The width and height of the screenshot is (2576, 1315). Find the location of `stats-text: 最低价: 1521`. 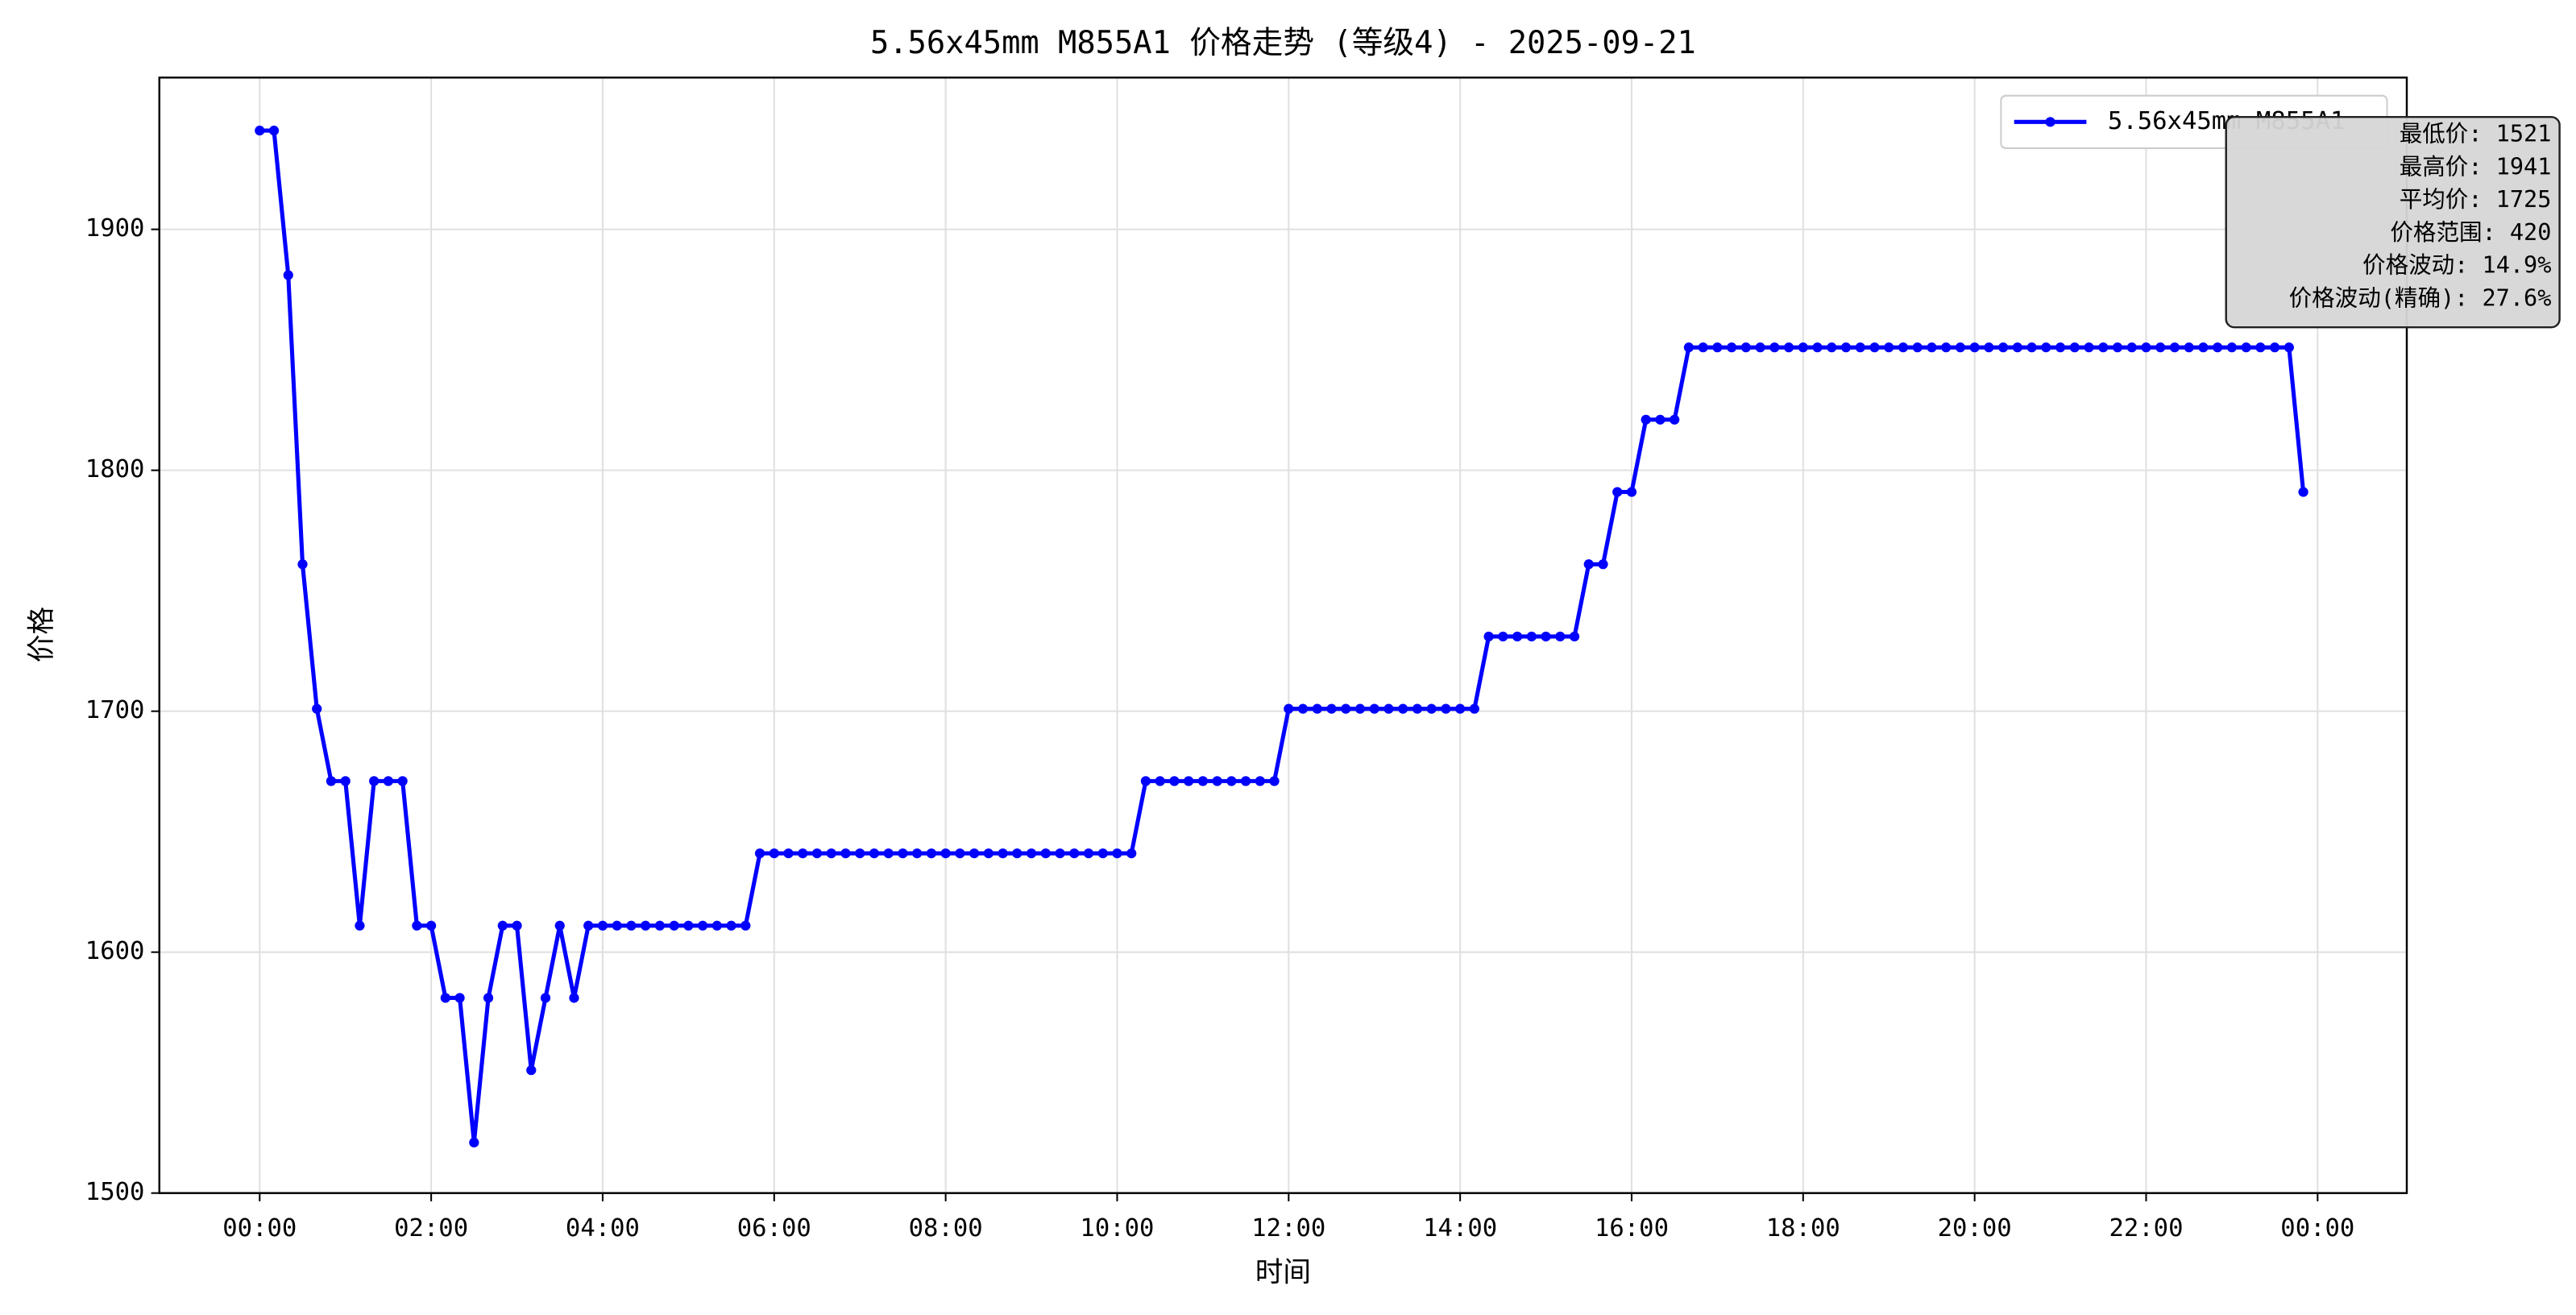

stats-text: 最低价: 1521 is located at coordinates (2476, 134).